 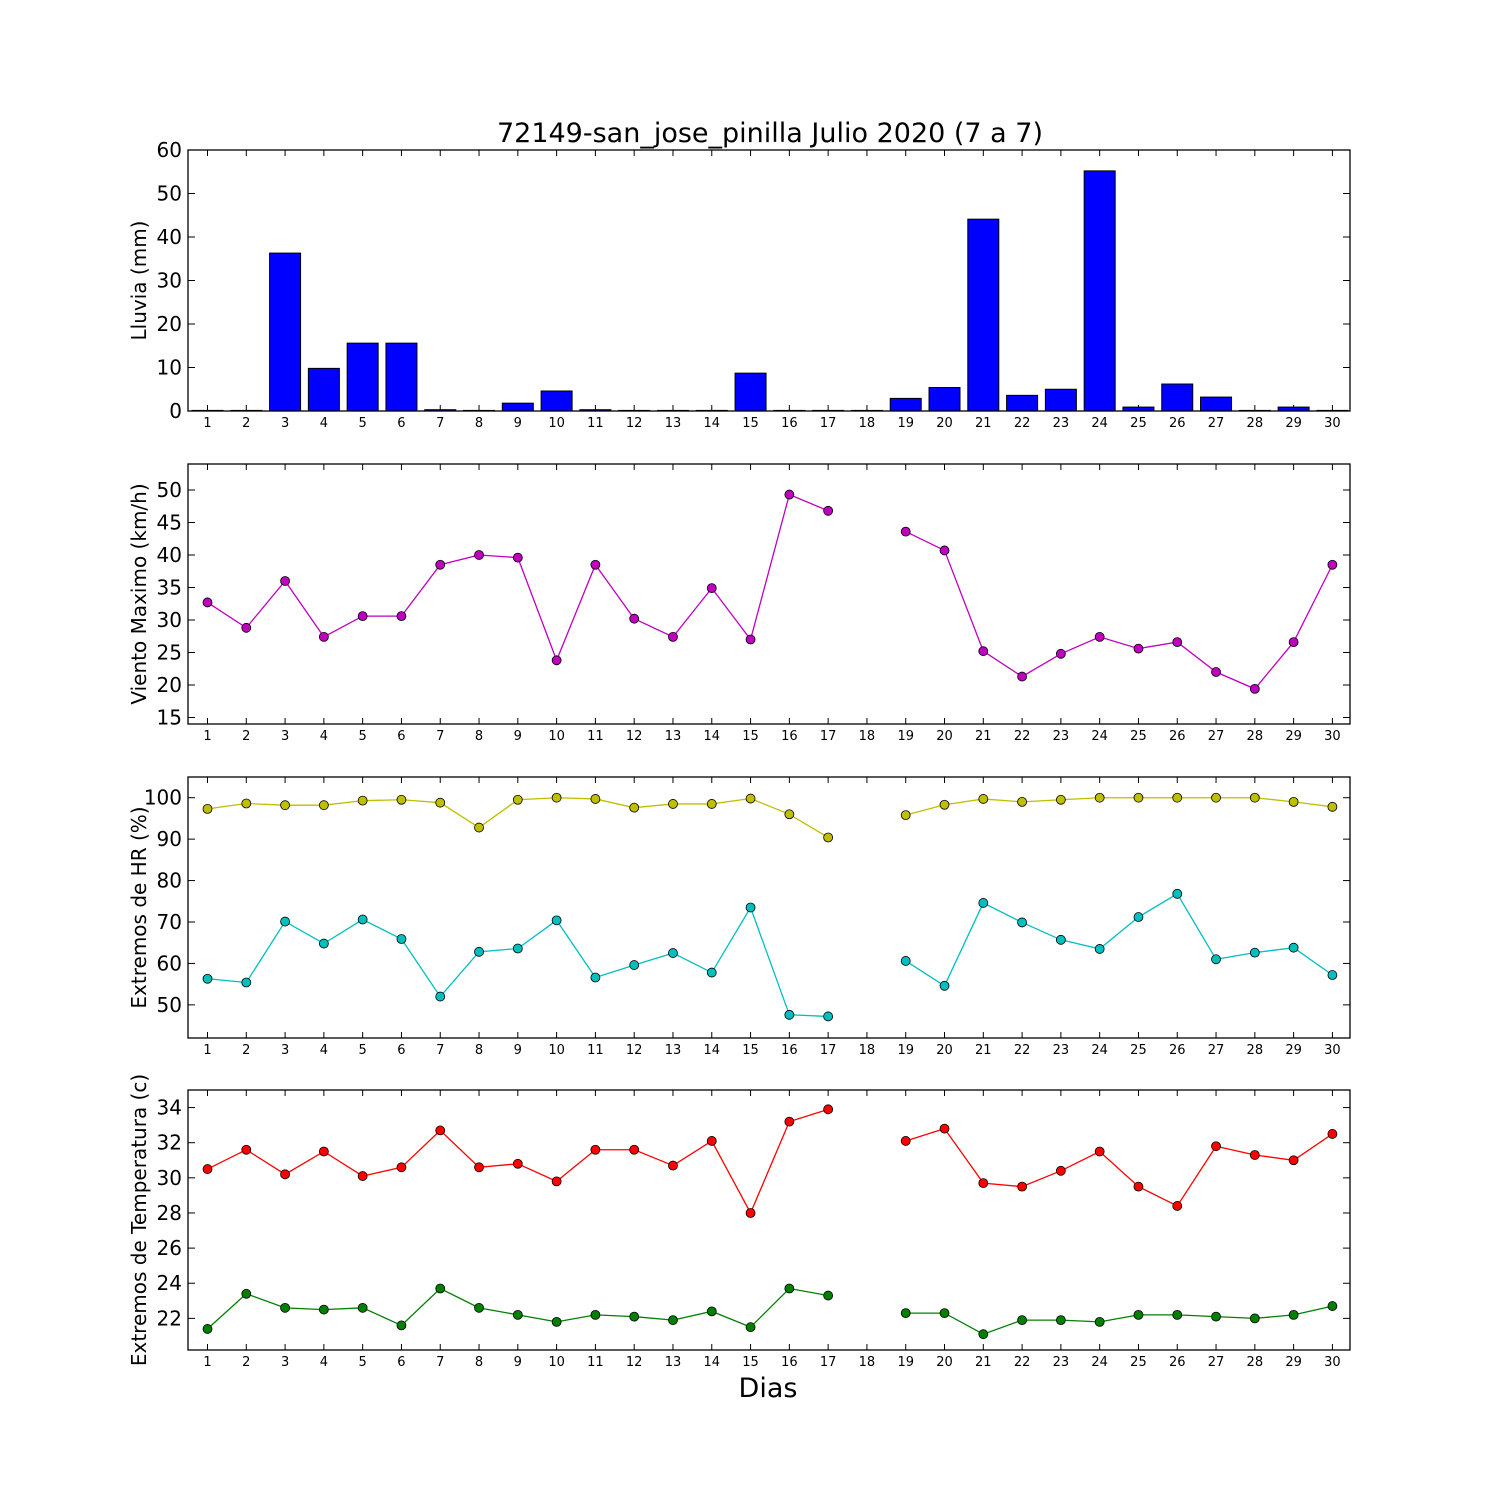 What do you see at coordinates (169, 922) in the screenshot?
I see `y-tick-label: 70` at bounding box center [169, 922].